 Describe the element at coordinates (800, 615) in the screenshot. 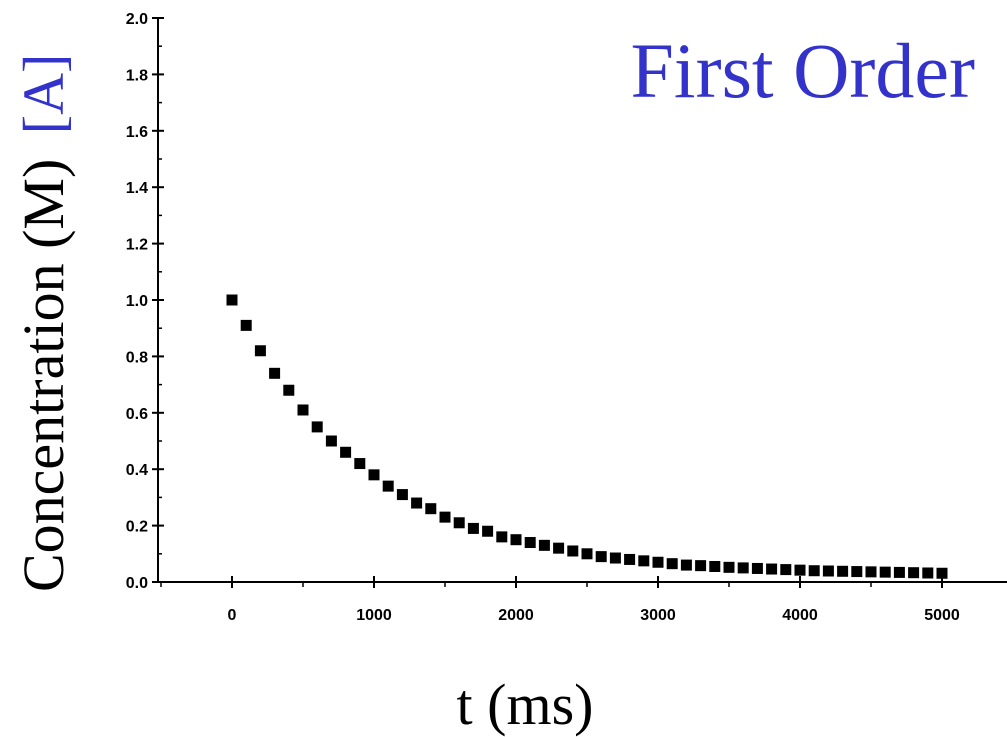

I see `x-tick-label: 4000` at that location.